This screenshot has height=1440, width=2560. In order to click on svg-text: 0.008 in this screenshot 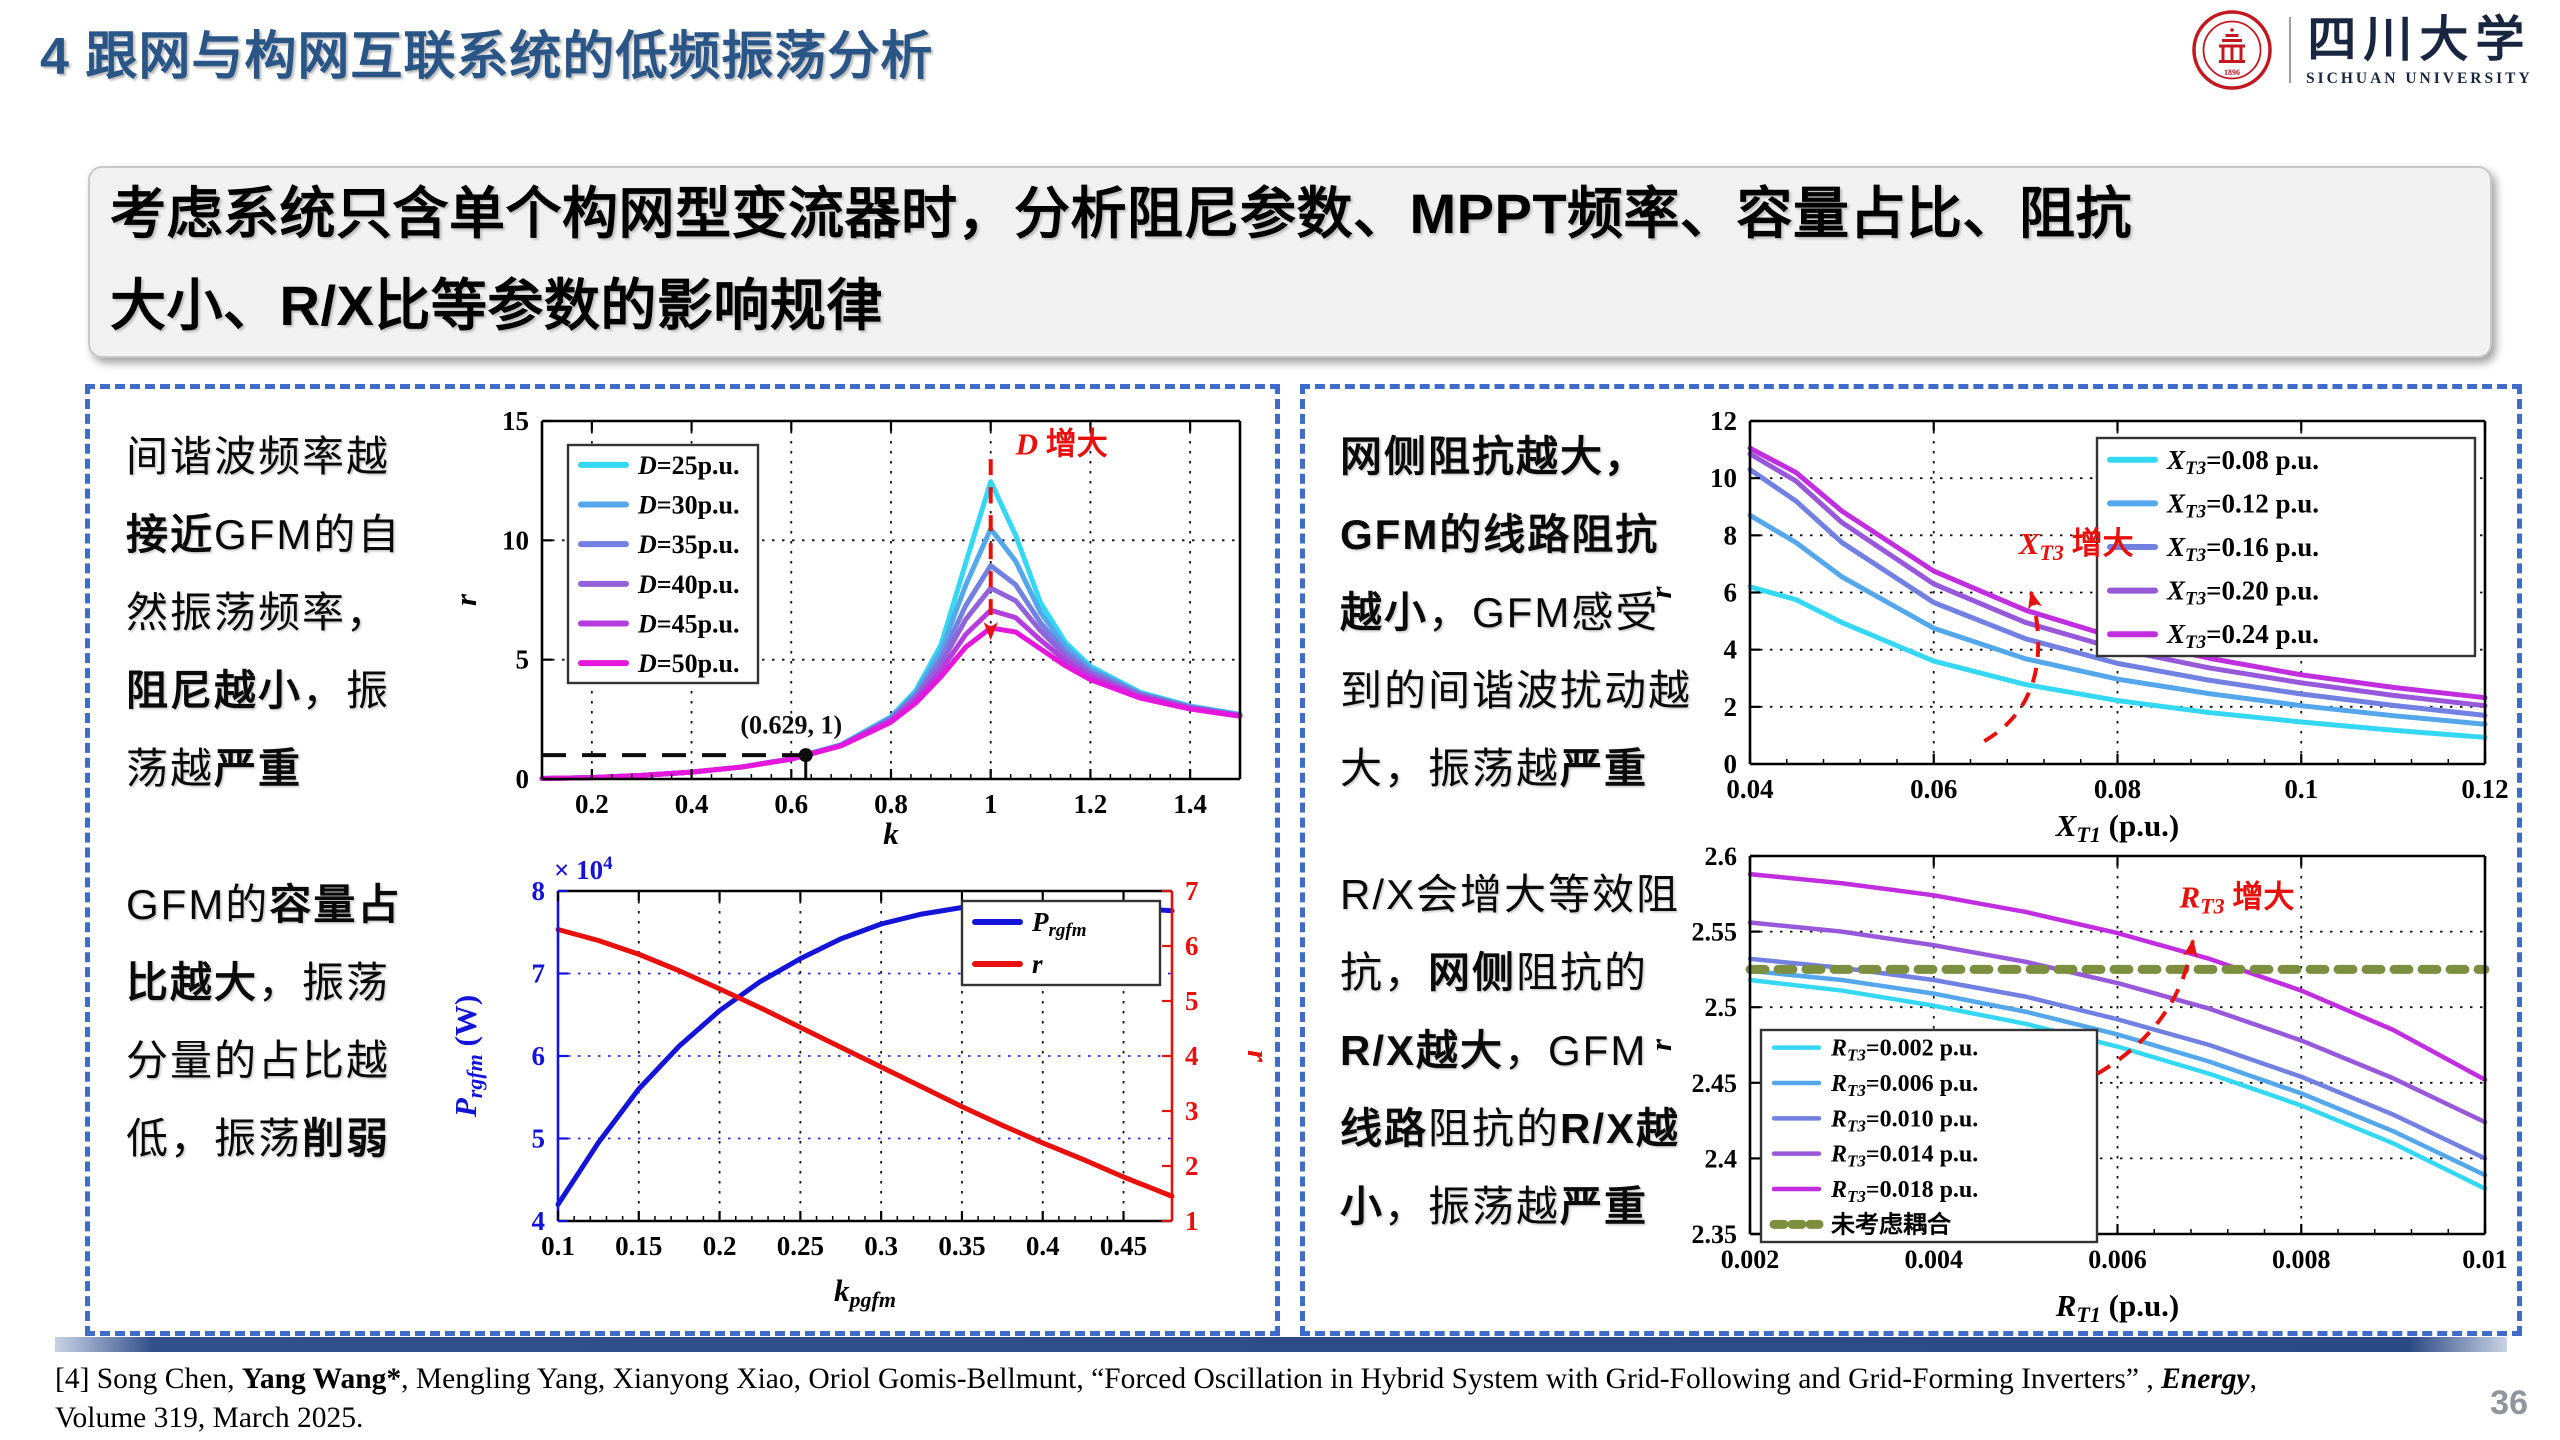, I will do `click(2301, 1259)`.